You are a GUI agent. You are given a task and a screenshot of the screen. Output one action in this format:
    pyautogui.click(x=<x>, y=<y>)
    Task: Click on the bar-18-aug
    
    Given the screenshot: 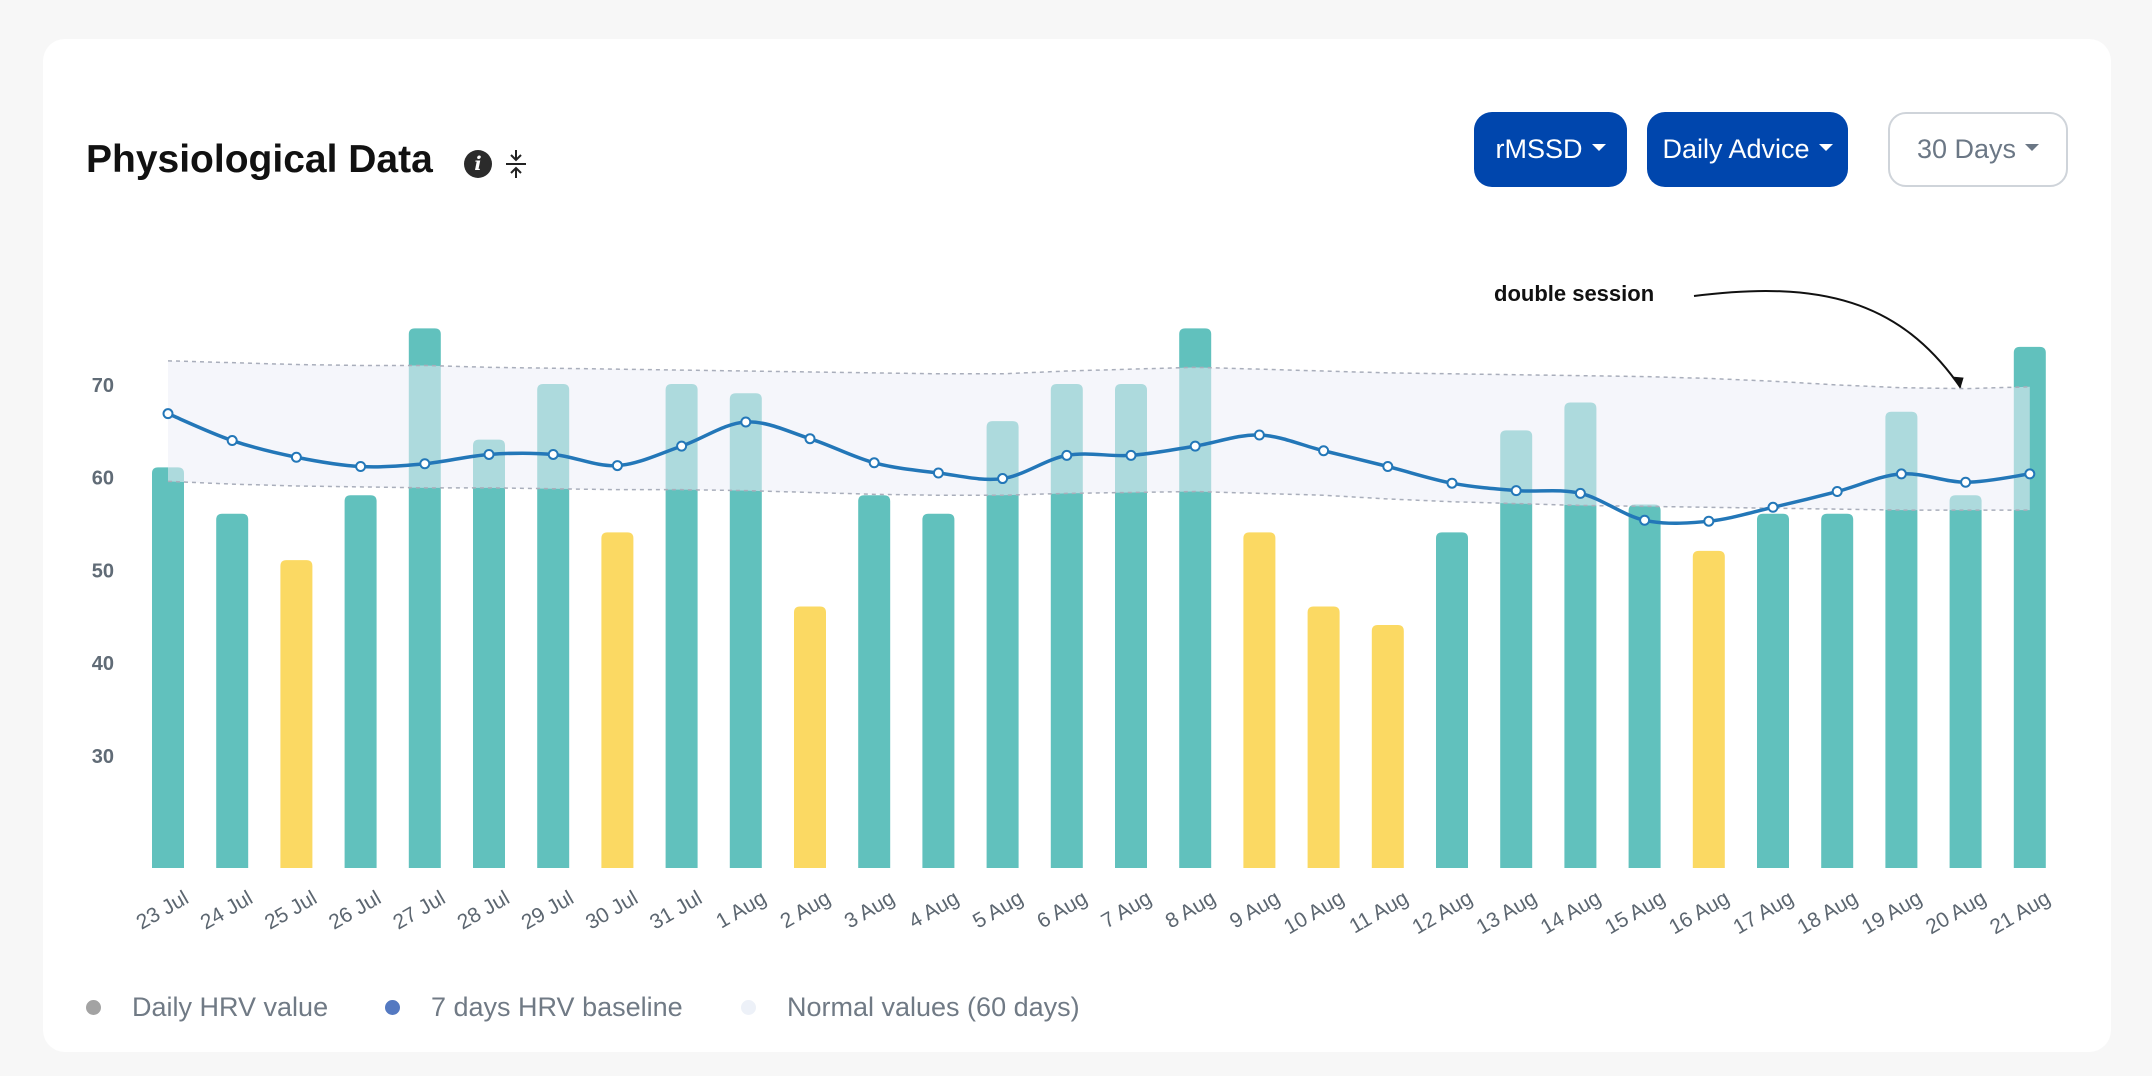 What is the action you would take?
    pyautogui.click(x=1837, y=690)
    